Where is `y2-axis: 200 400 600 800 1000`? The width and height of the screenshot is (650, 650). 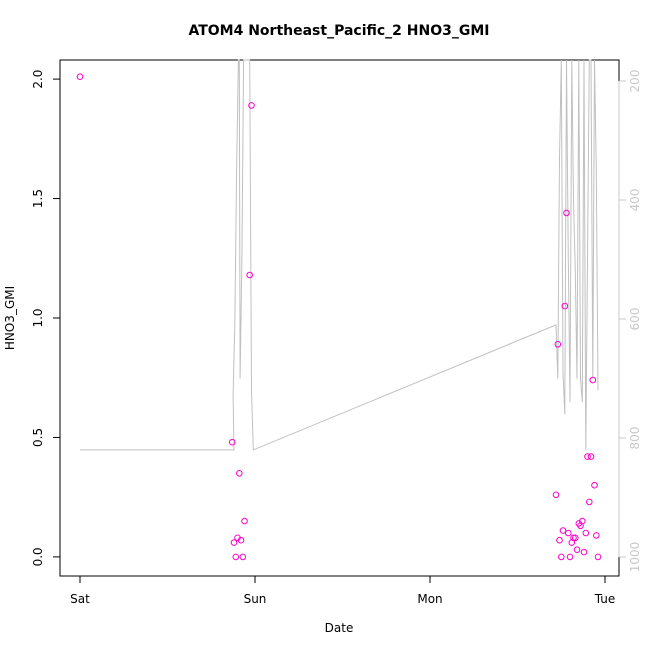 y2-axis: 200 400 600 800 1000 is located at coordinates (630, 321).